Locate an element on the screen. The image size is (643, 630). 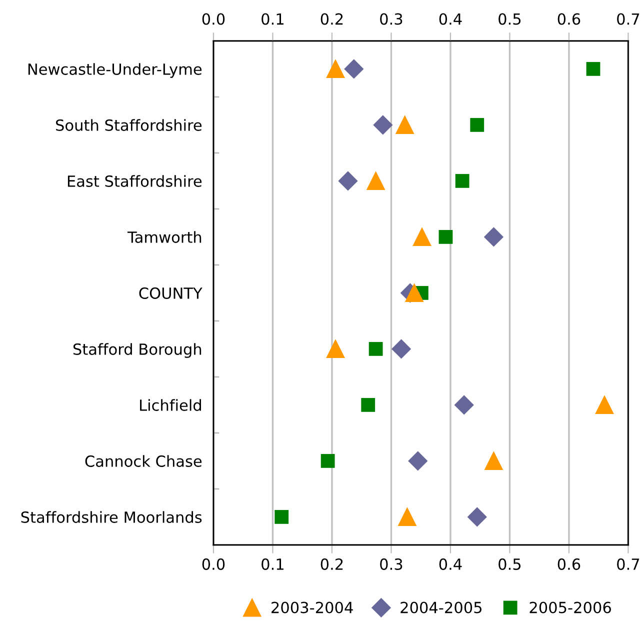
x-tick-label: 0.5 is located at coordinates (509, 564).